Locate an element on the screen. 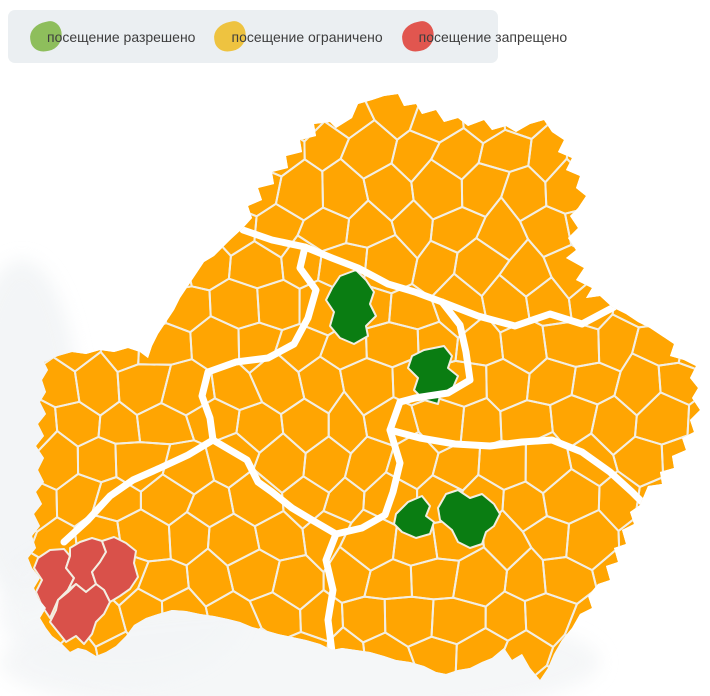  districts-forbidden is located at coordinates (86, 590).